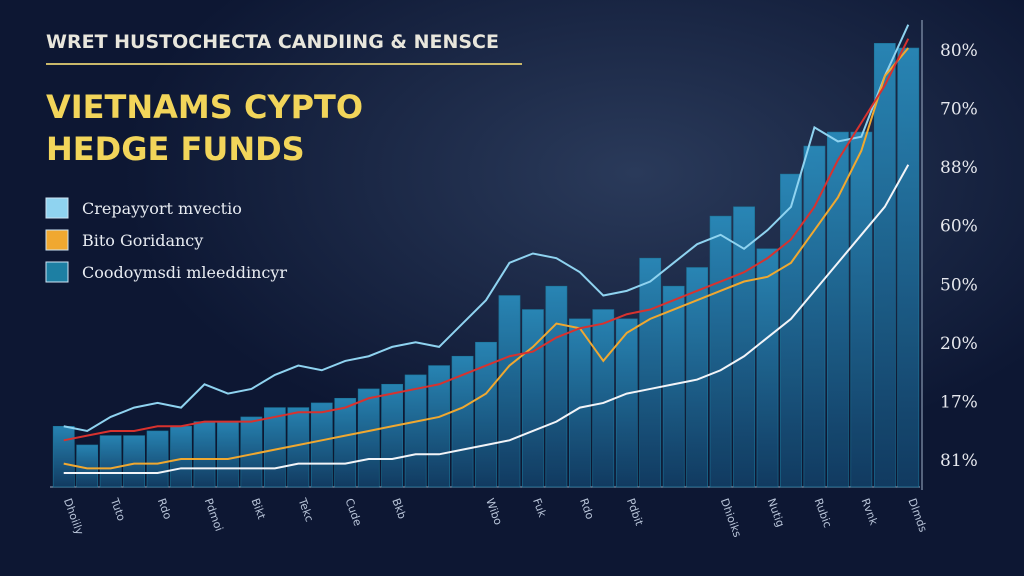  Describe the element at coordinates (959, 461) in the screenshot. I see `axis-label: 81%` at that location.